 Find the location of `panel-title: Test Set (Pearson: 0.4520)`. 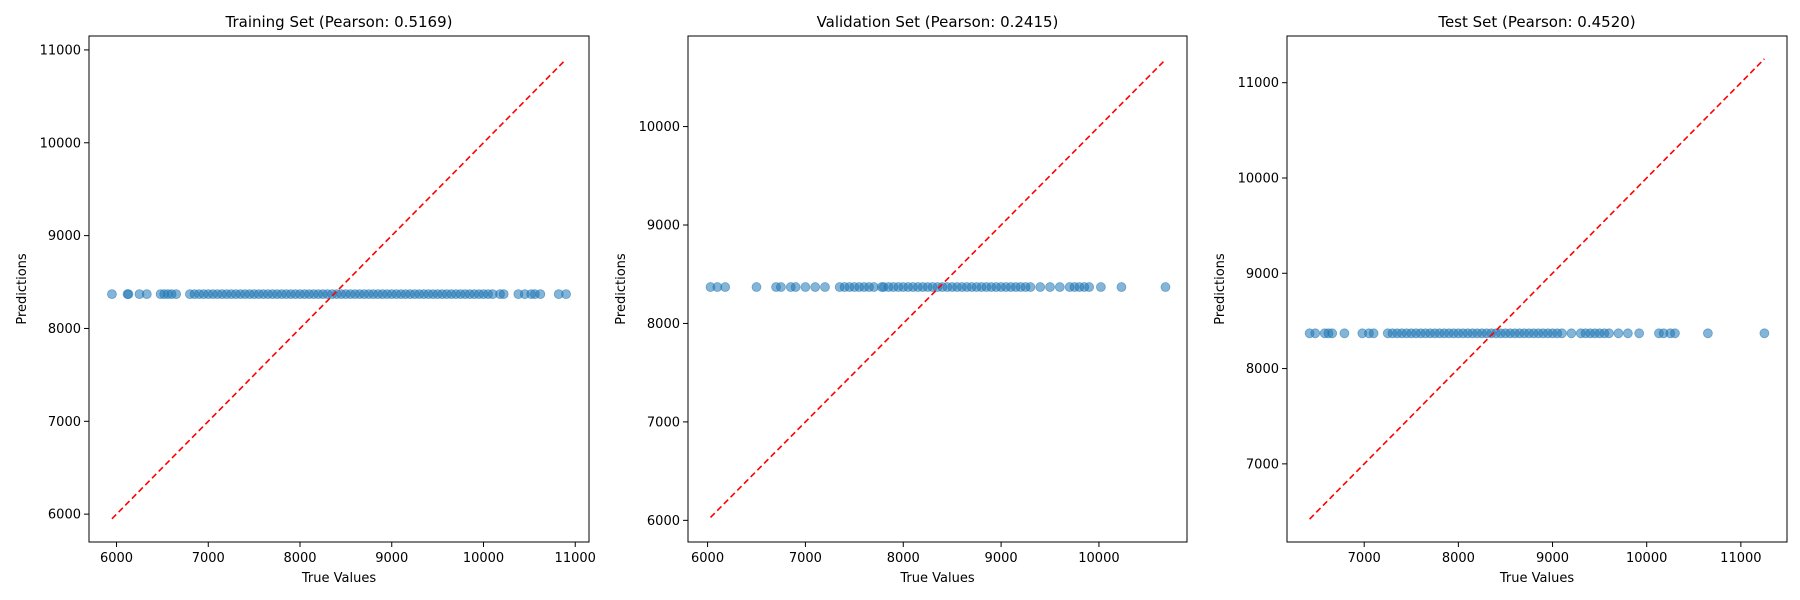

panel-title: Test Set (Pearson: 0.4520) is located at coordinates (1536, 22).